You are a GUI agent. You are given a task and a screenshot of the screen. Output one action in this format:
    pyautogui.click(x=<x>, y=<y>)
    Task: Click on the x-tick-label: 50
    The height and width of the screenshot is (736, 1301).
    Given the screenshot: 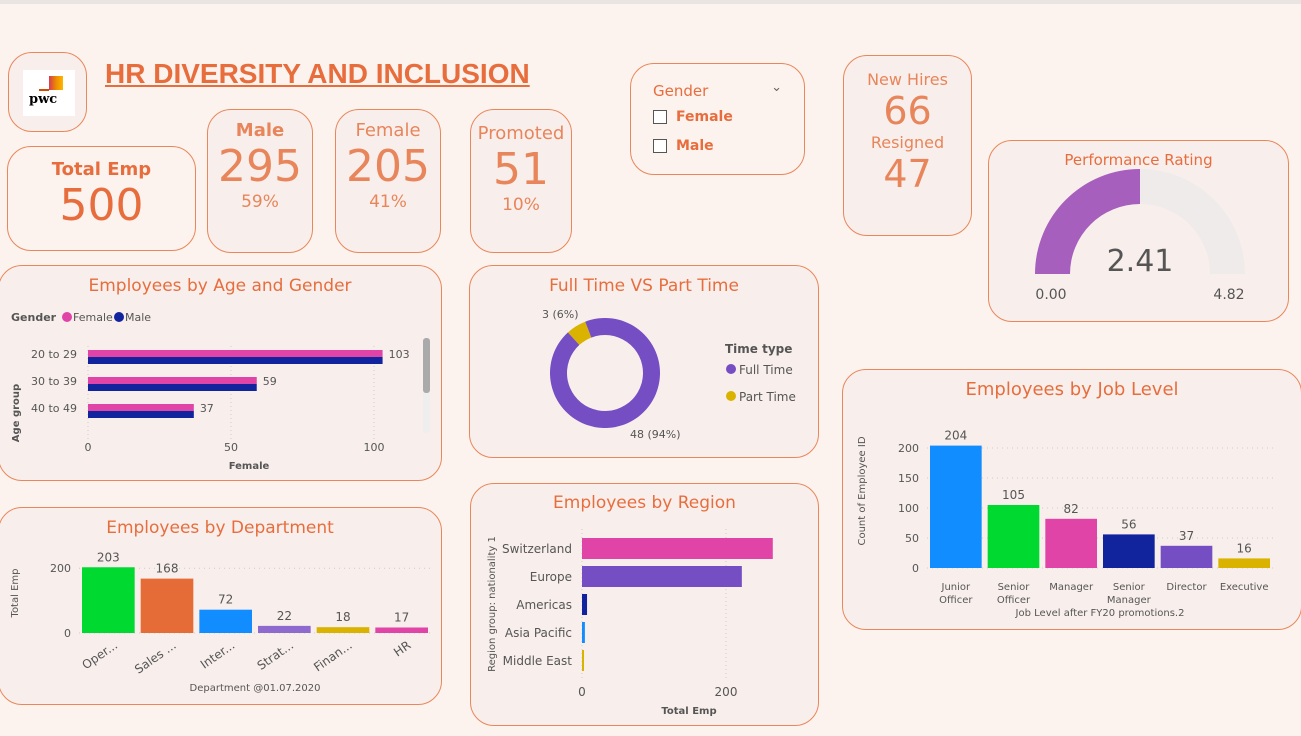 What is the action you would take?
    pyautogui.click(x=231, y=447)
    